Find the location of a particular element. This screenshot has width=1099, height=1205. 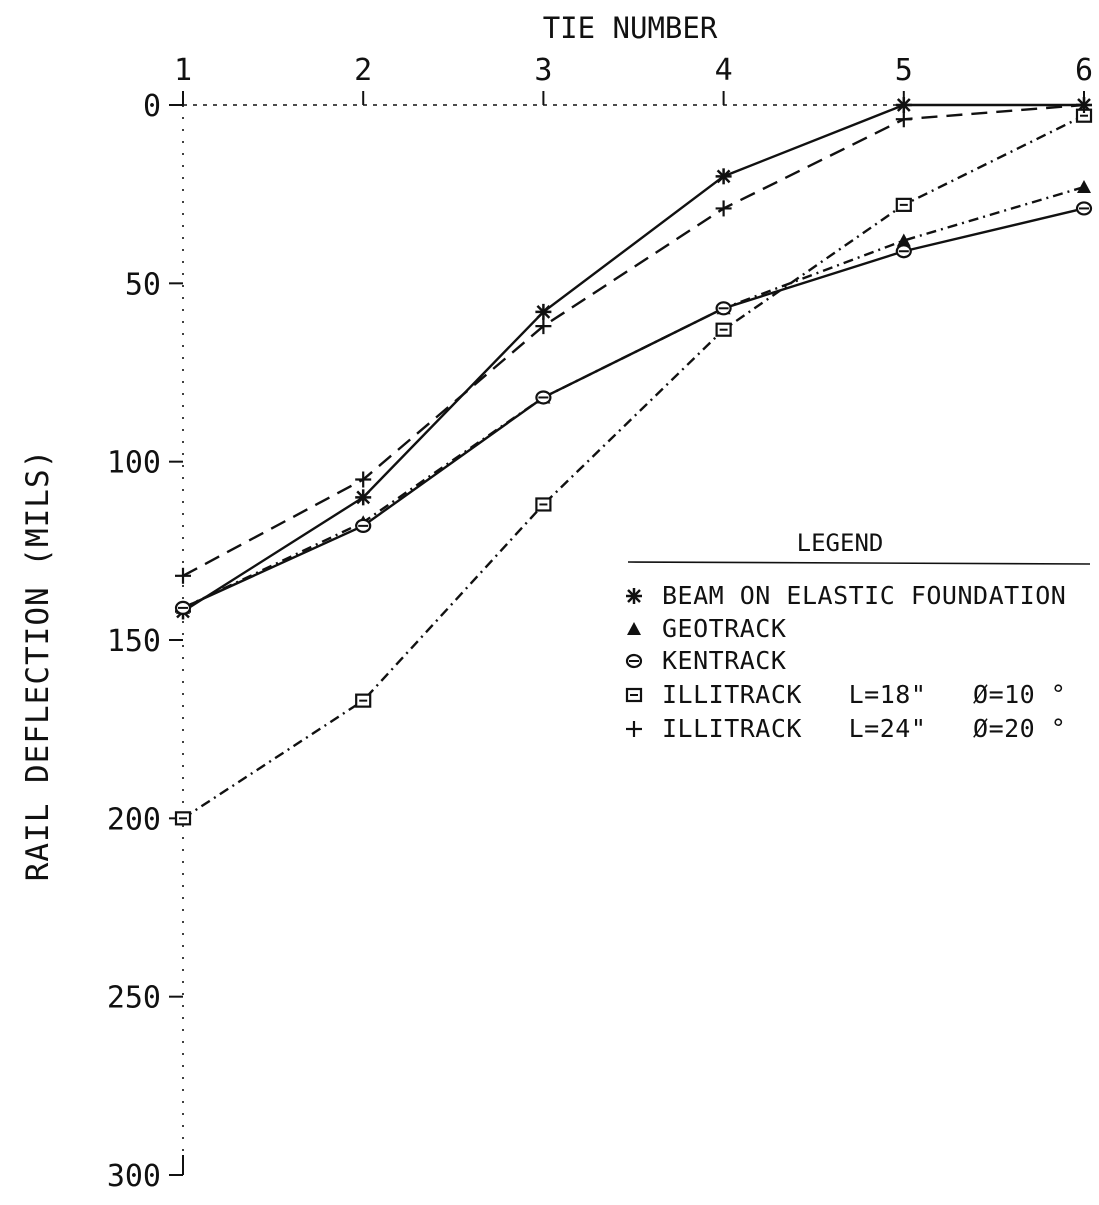

legend-title: LEGEND is located at coordinates (840, 543).